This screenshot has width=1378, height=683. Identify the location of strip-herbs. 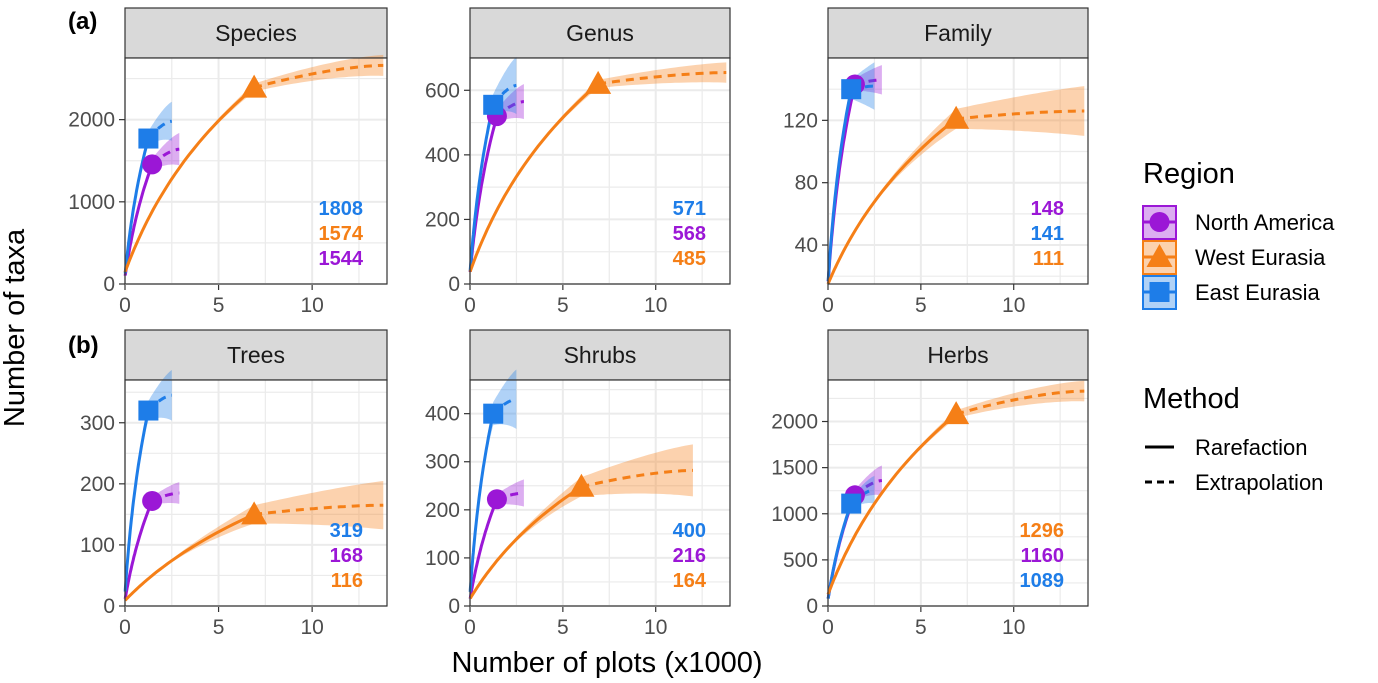
(958, 355).